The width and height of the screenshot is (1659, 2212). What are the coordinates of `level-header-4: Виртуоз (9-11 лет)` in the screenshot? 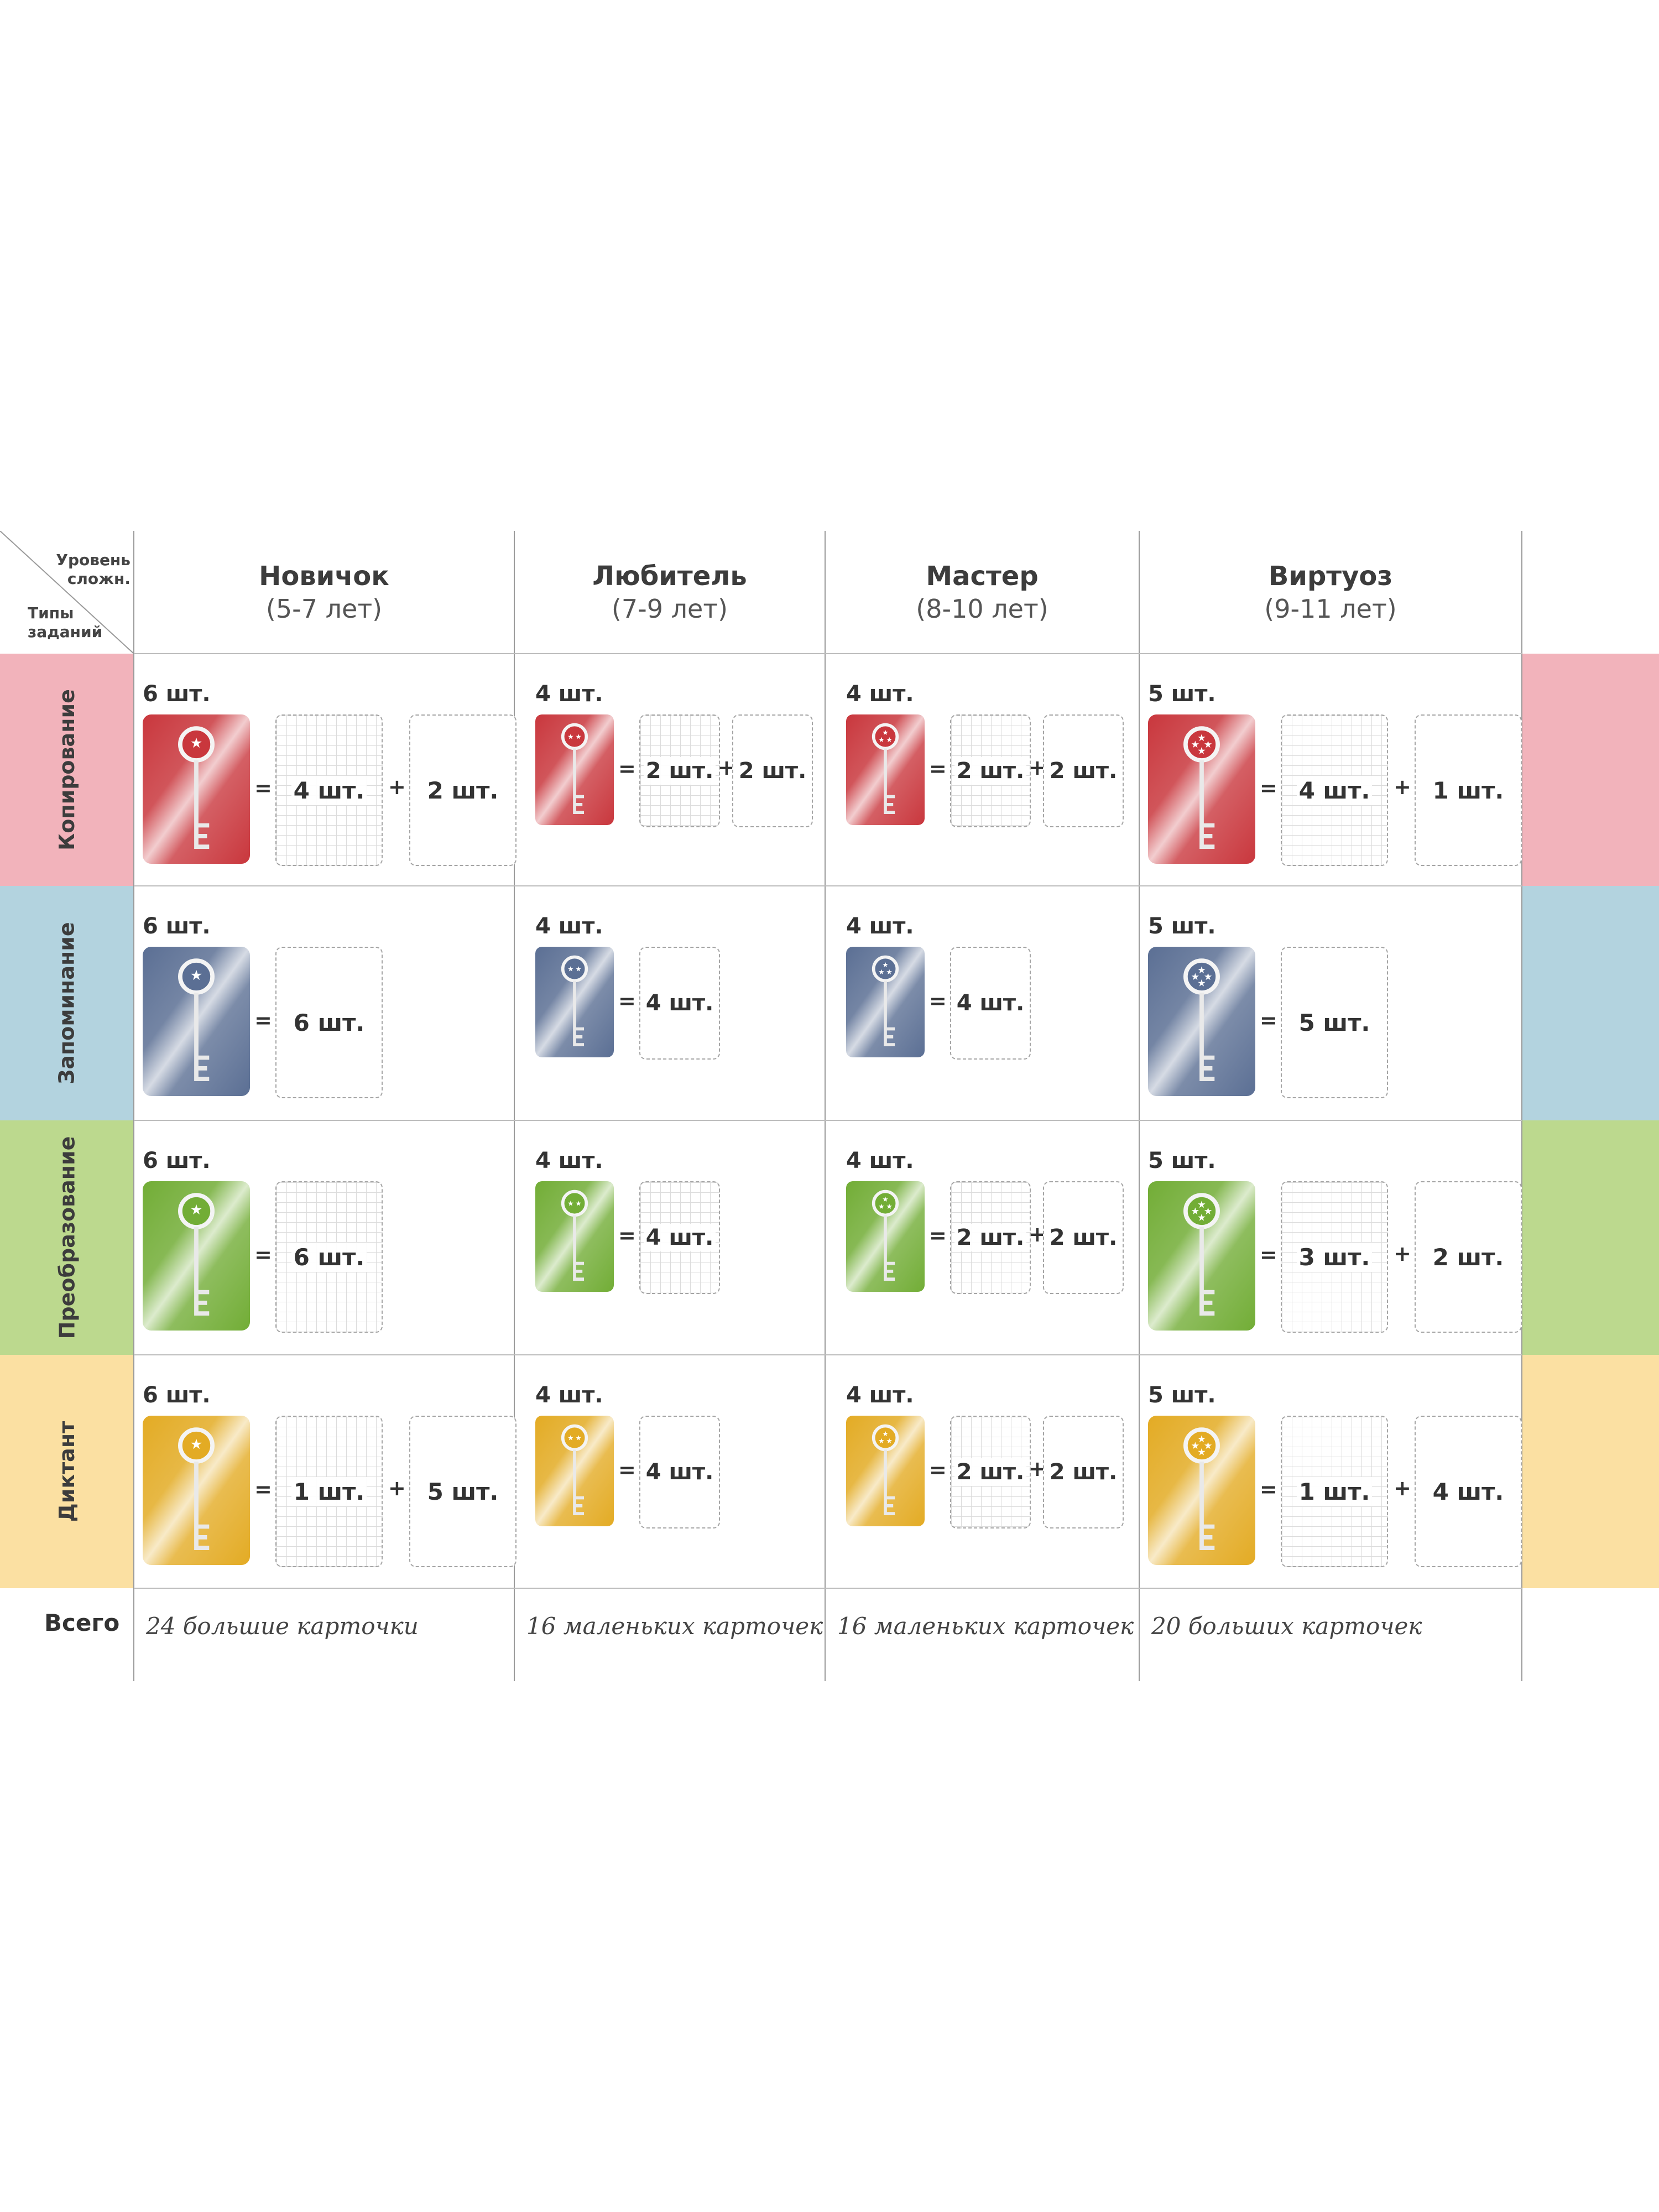 It's located at (1331, 593).